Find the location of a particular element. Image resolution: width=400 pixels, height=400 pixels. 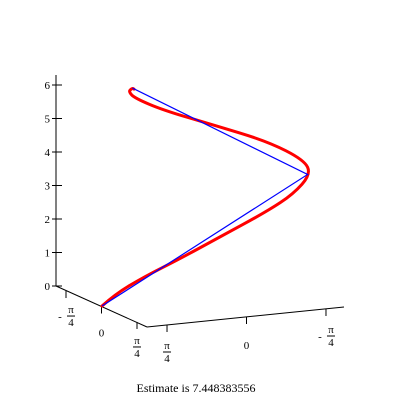

vertical-tick-label: 6 is located at coordinates (48, 86).